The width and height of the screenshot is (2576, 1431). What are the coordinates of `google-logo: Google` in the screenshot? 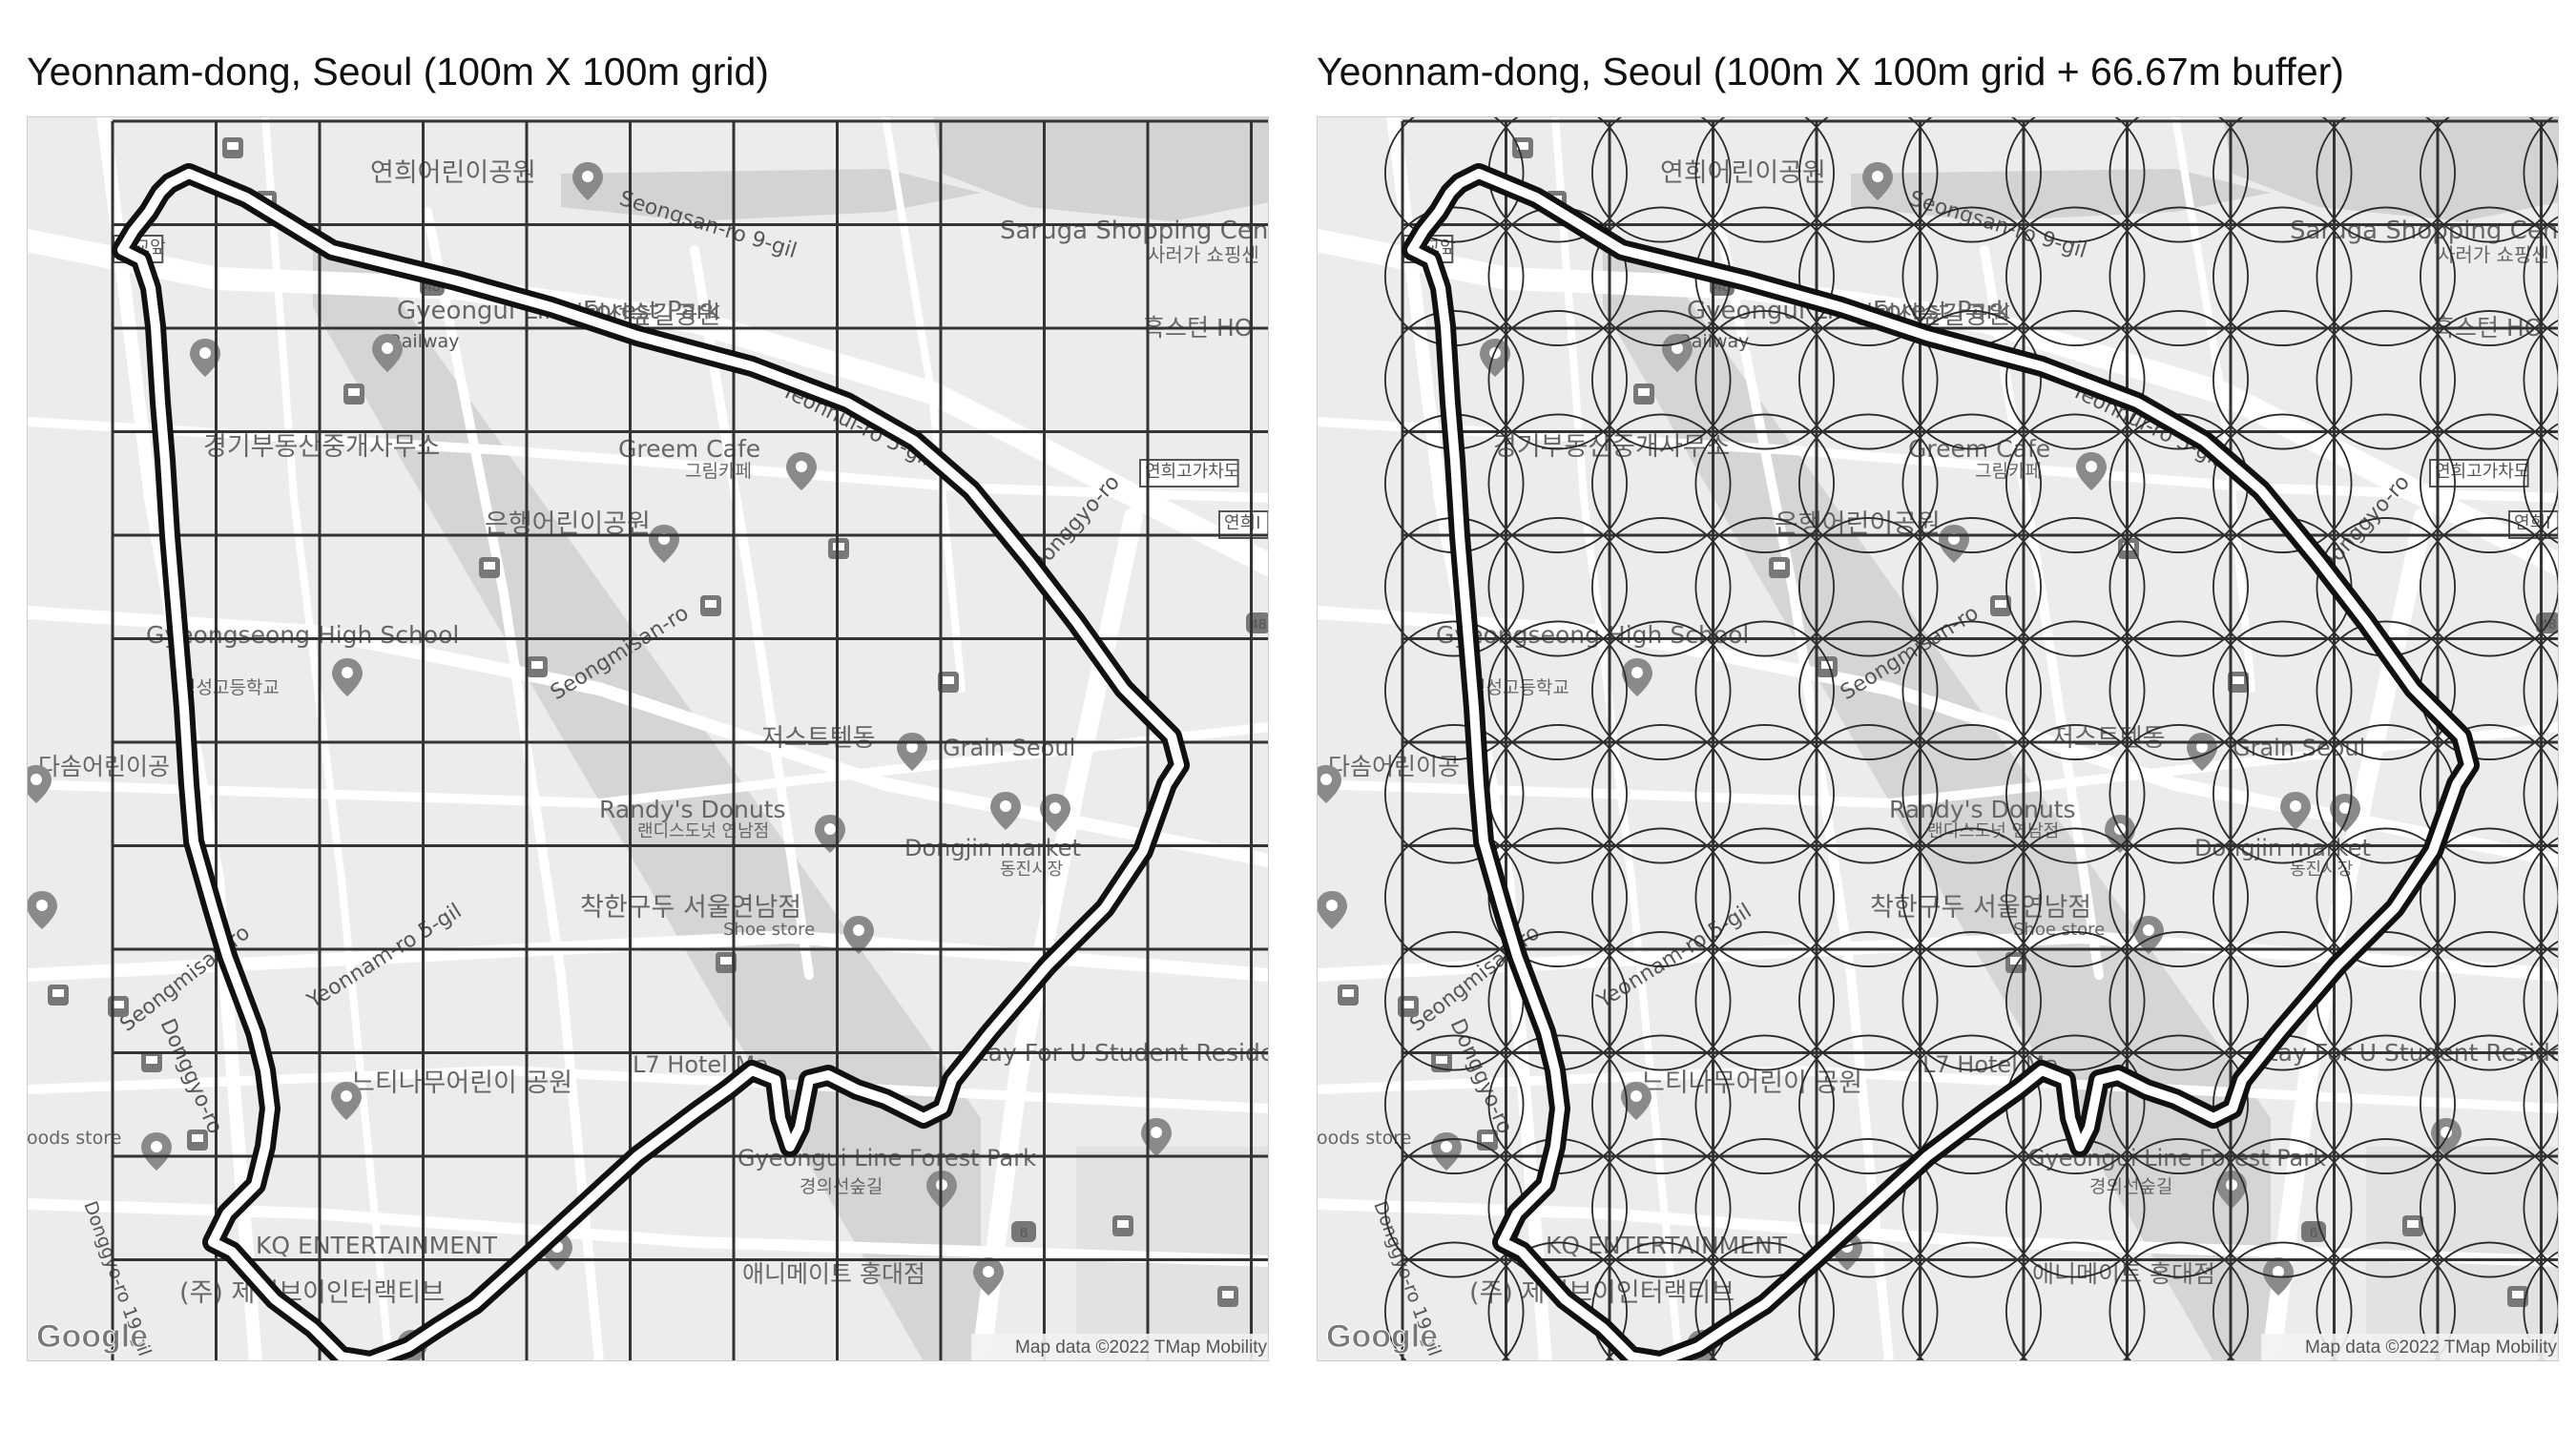 It's located at (1382, 1336).